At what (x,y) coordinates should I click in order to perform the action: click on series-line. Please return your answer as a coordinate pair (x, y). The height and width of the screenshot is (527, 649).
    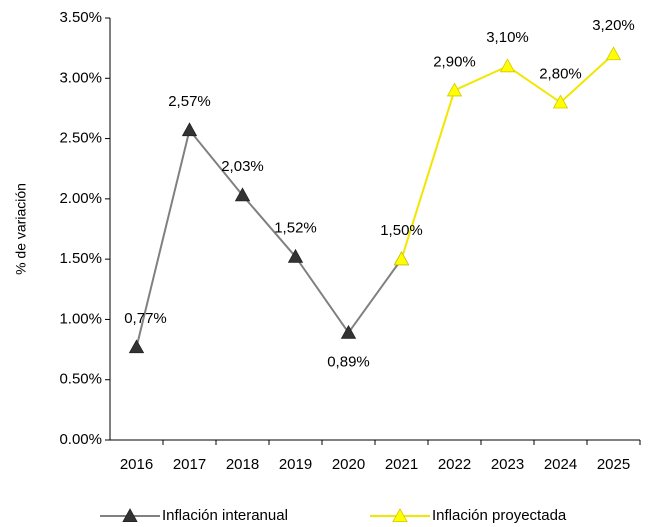
    Looking at the image, I should click on (507, 156).